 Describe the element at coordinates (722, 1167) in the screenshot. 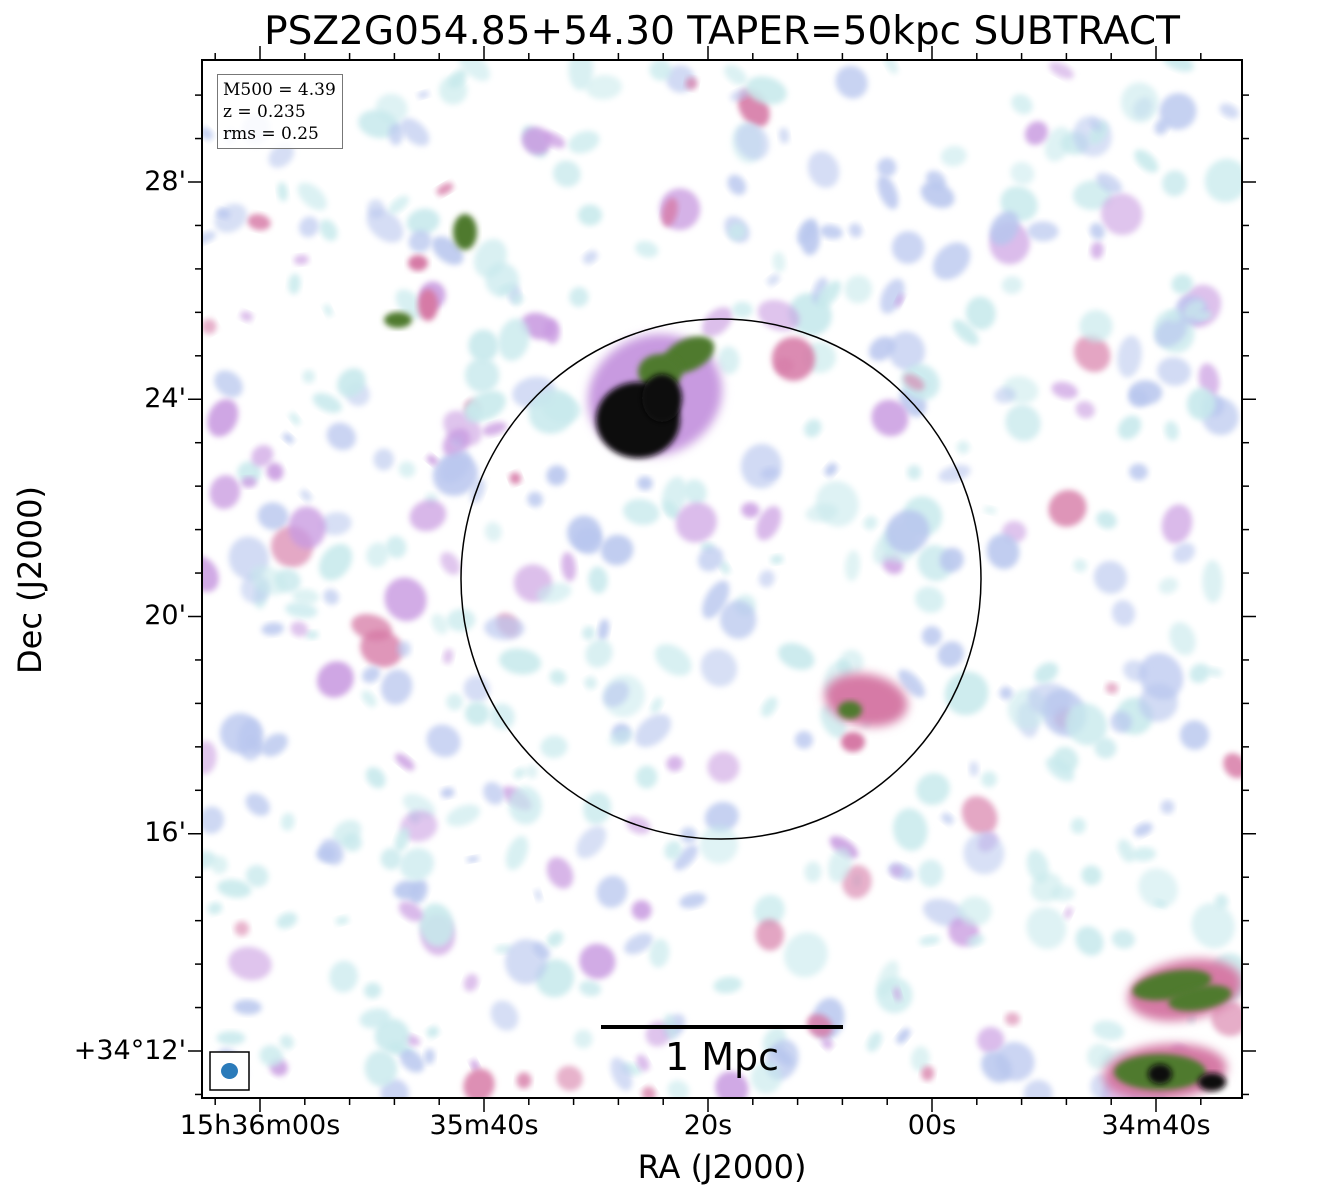

I see `x-axis-label: RA (J2000)` at that location.